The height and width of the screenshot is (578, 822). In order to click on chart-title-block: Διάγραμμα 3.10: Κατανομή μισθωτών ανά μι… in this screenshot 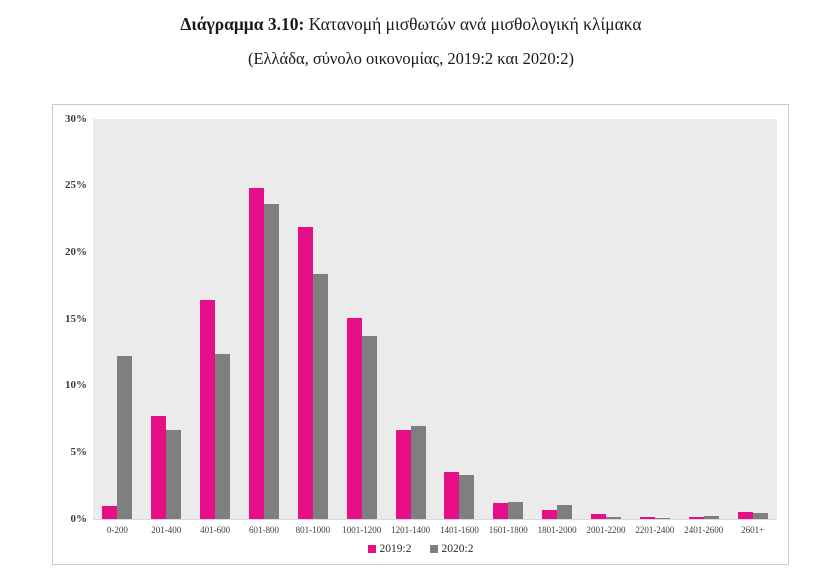, I will do `click(411, 41)`.